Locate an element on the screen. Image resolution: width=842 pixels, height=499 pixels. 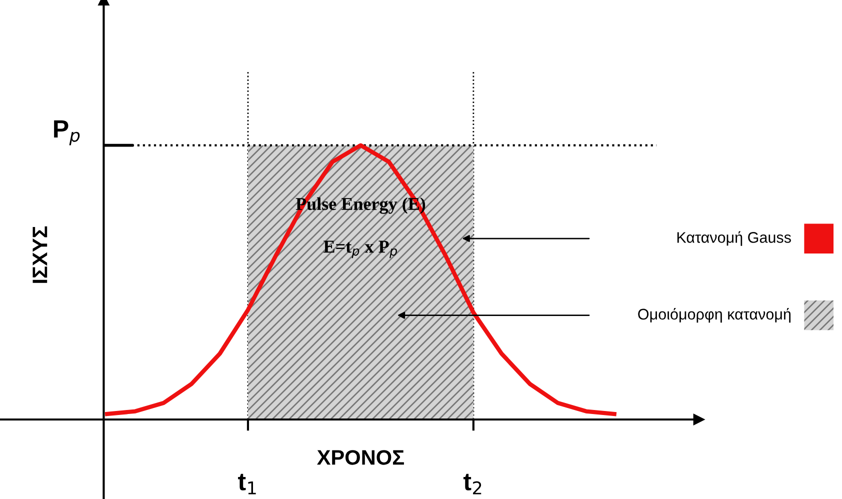
x-axis-title: ΧΡΟΝΟΣ is located at coordinates (360, 457).